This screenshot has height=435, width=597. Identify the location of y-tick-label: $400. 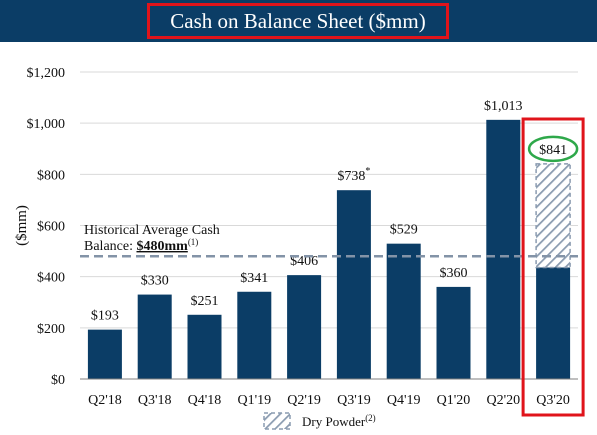
(51, 278).